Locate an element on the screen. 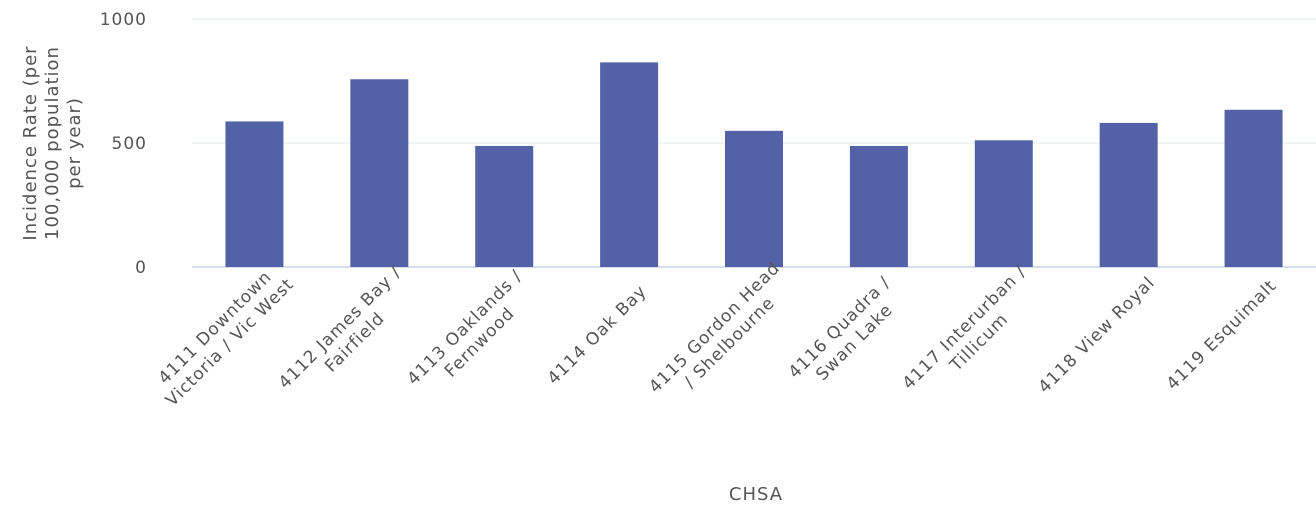 Image resolution: width=1316 pixels, height=521 pixels. x-category-label: 4113 Oaklands /Fernwood is located at coordinates (473, 335).